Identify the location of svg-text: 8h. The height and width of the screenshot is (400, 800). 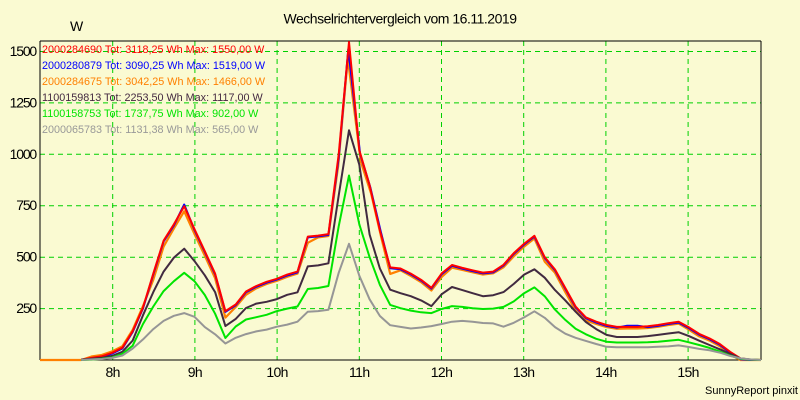
(113, 372).